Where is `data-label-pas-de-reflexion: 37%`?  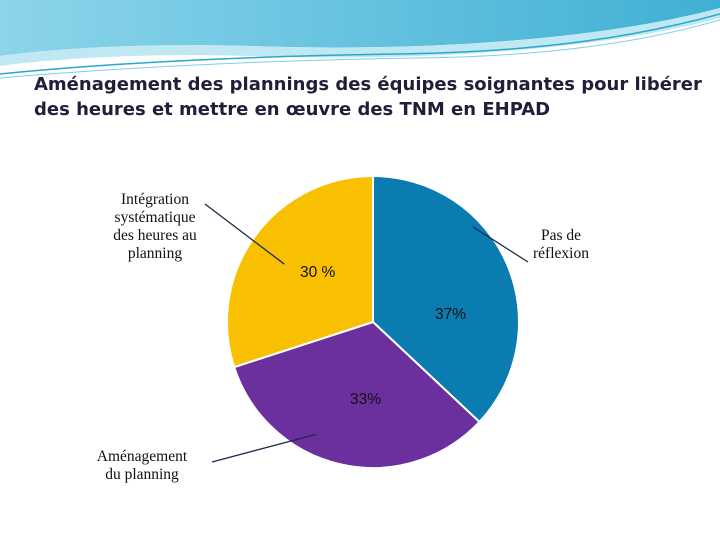
data-label-pas-de-reflexion: 37% is located at coordinates (451, 314).